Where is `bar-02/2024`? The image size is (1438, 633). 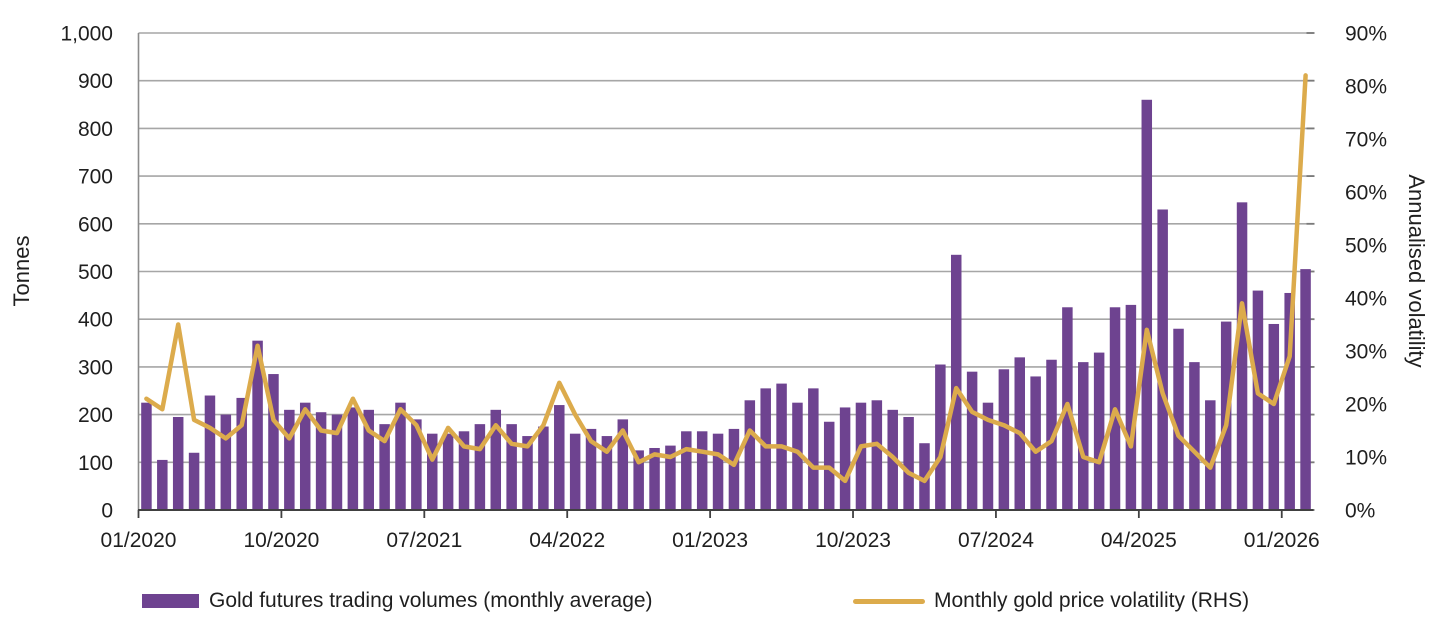
bar-02/2024 is located at coordinates (924, 476).